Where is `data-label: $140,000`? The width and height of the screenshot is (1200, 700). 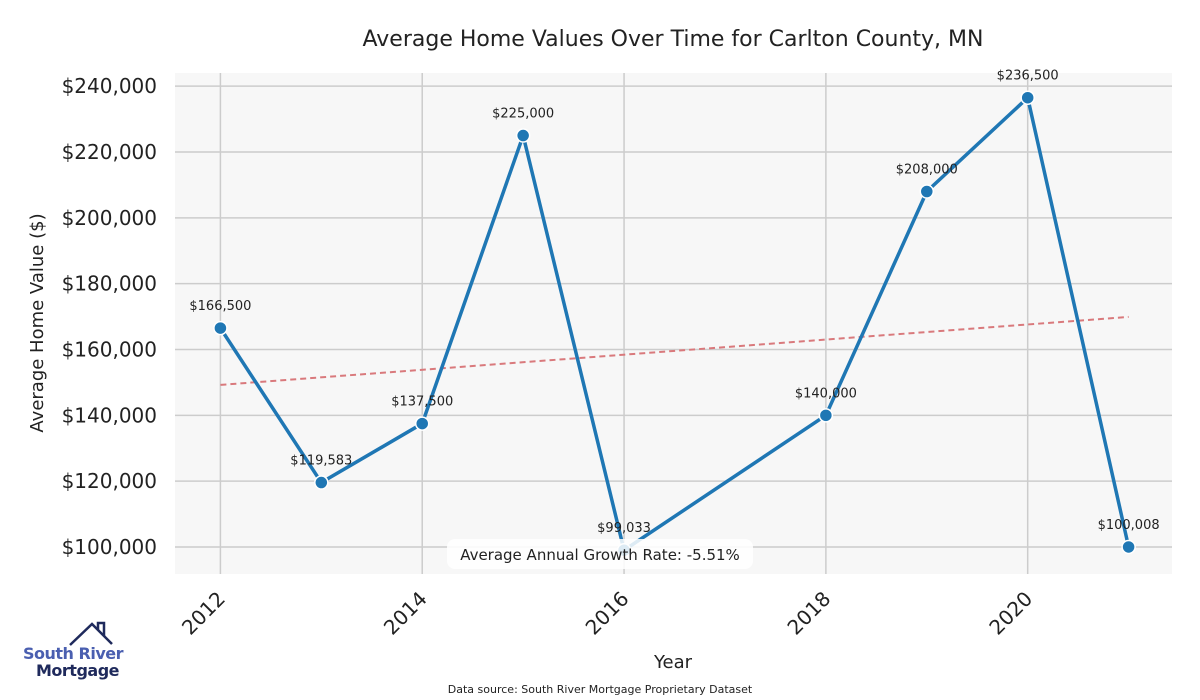 data-label: $140,000 is located at coordinates (826, 393).